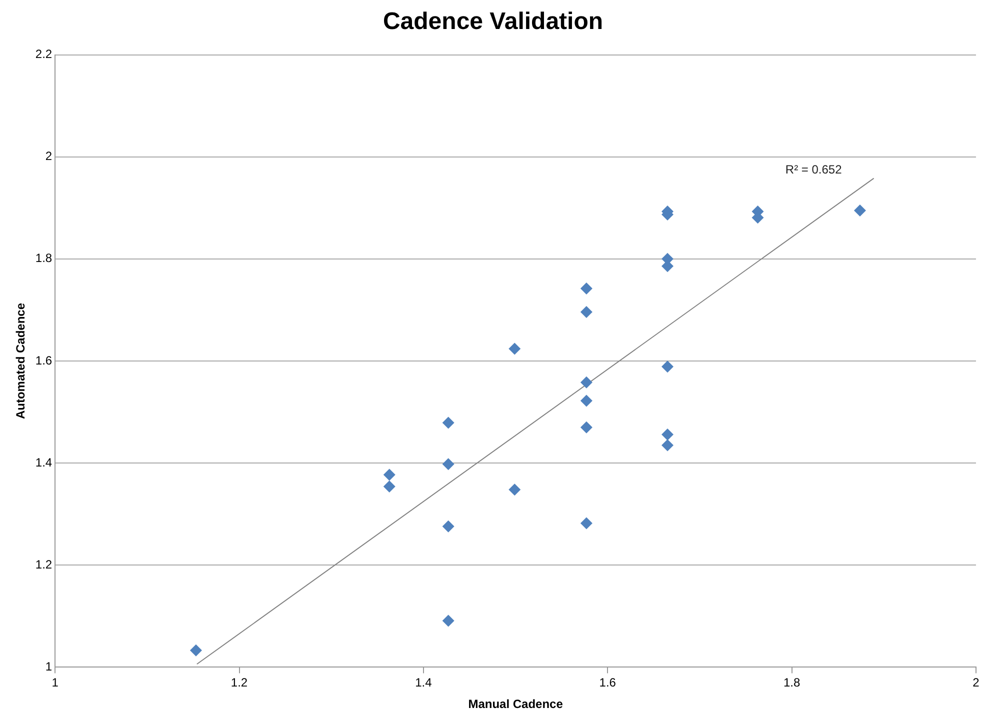 The image size is (988, 722). Describe the element at coordinates (43, 462) in the screenshot. I see `y-tick-label: 1.4` at that location.